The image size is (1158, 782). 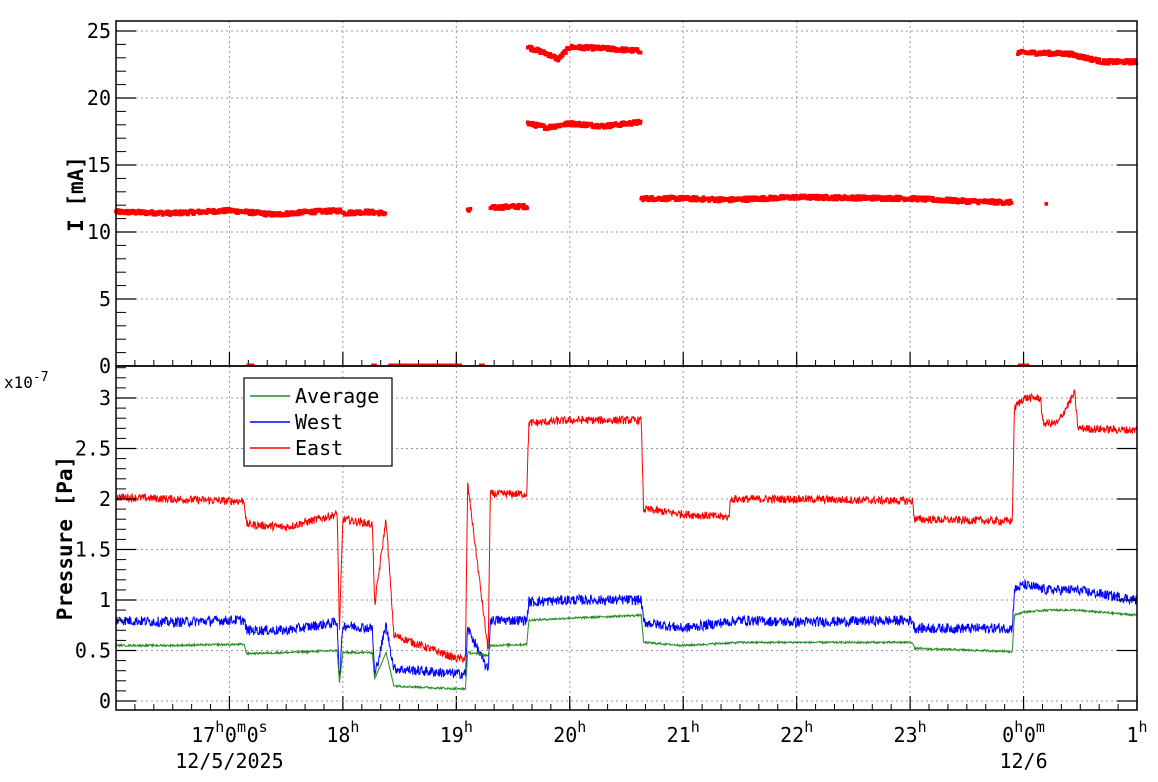 What do you see at coordinates (105, 499) in the screenshot?
I see `pressure-y-tick-label: 2` at bounding box center [105, 499].